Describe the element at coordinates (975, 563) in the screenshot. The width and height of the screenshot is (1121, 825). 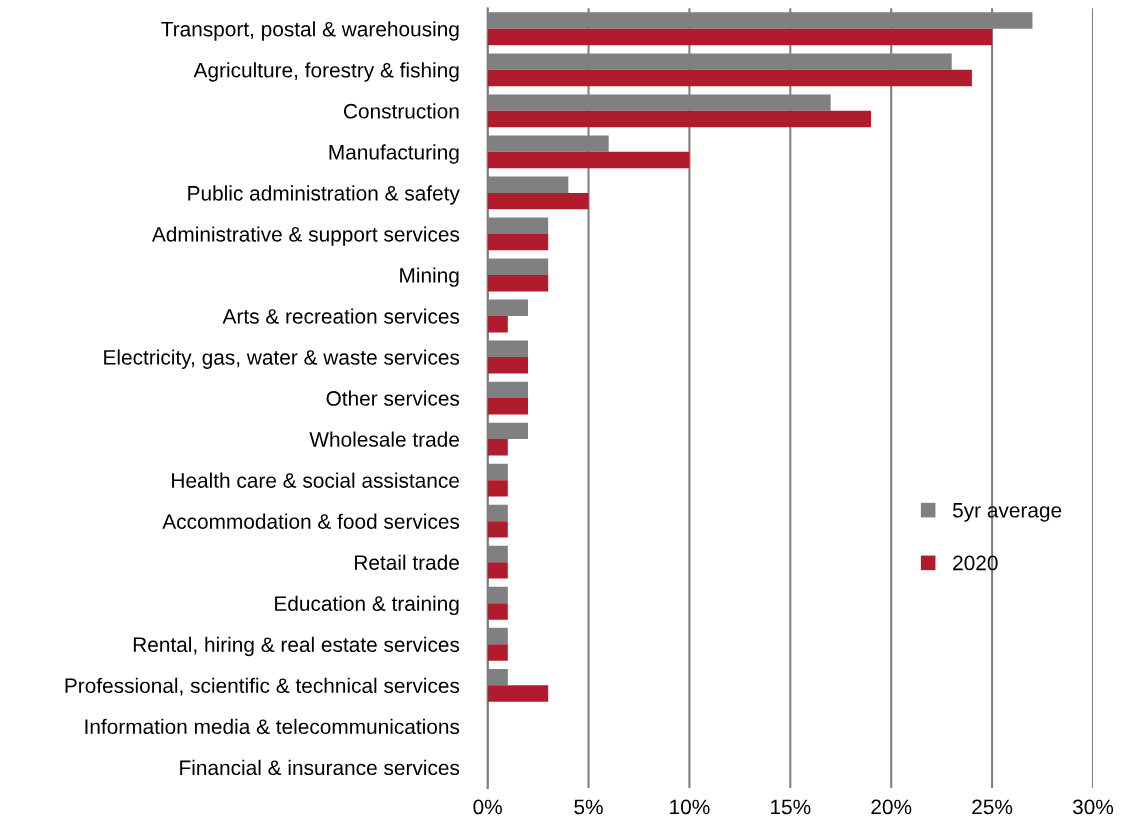
I see `legend-label: 2020` at that location.